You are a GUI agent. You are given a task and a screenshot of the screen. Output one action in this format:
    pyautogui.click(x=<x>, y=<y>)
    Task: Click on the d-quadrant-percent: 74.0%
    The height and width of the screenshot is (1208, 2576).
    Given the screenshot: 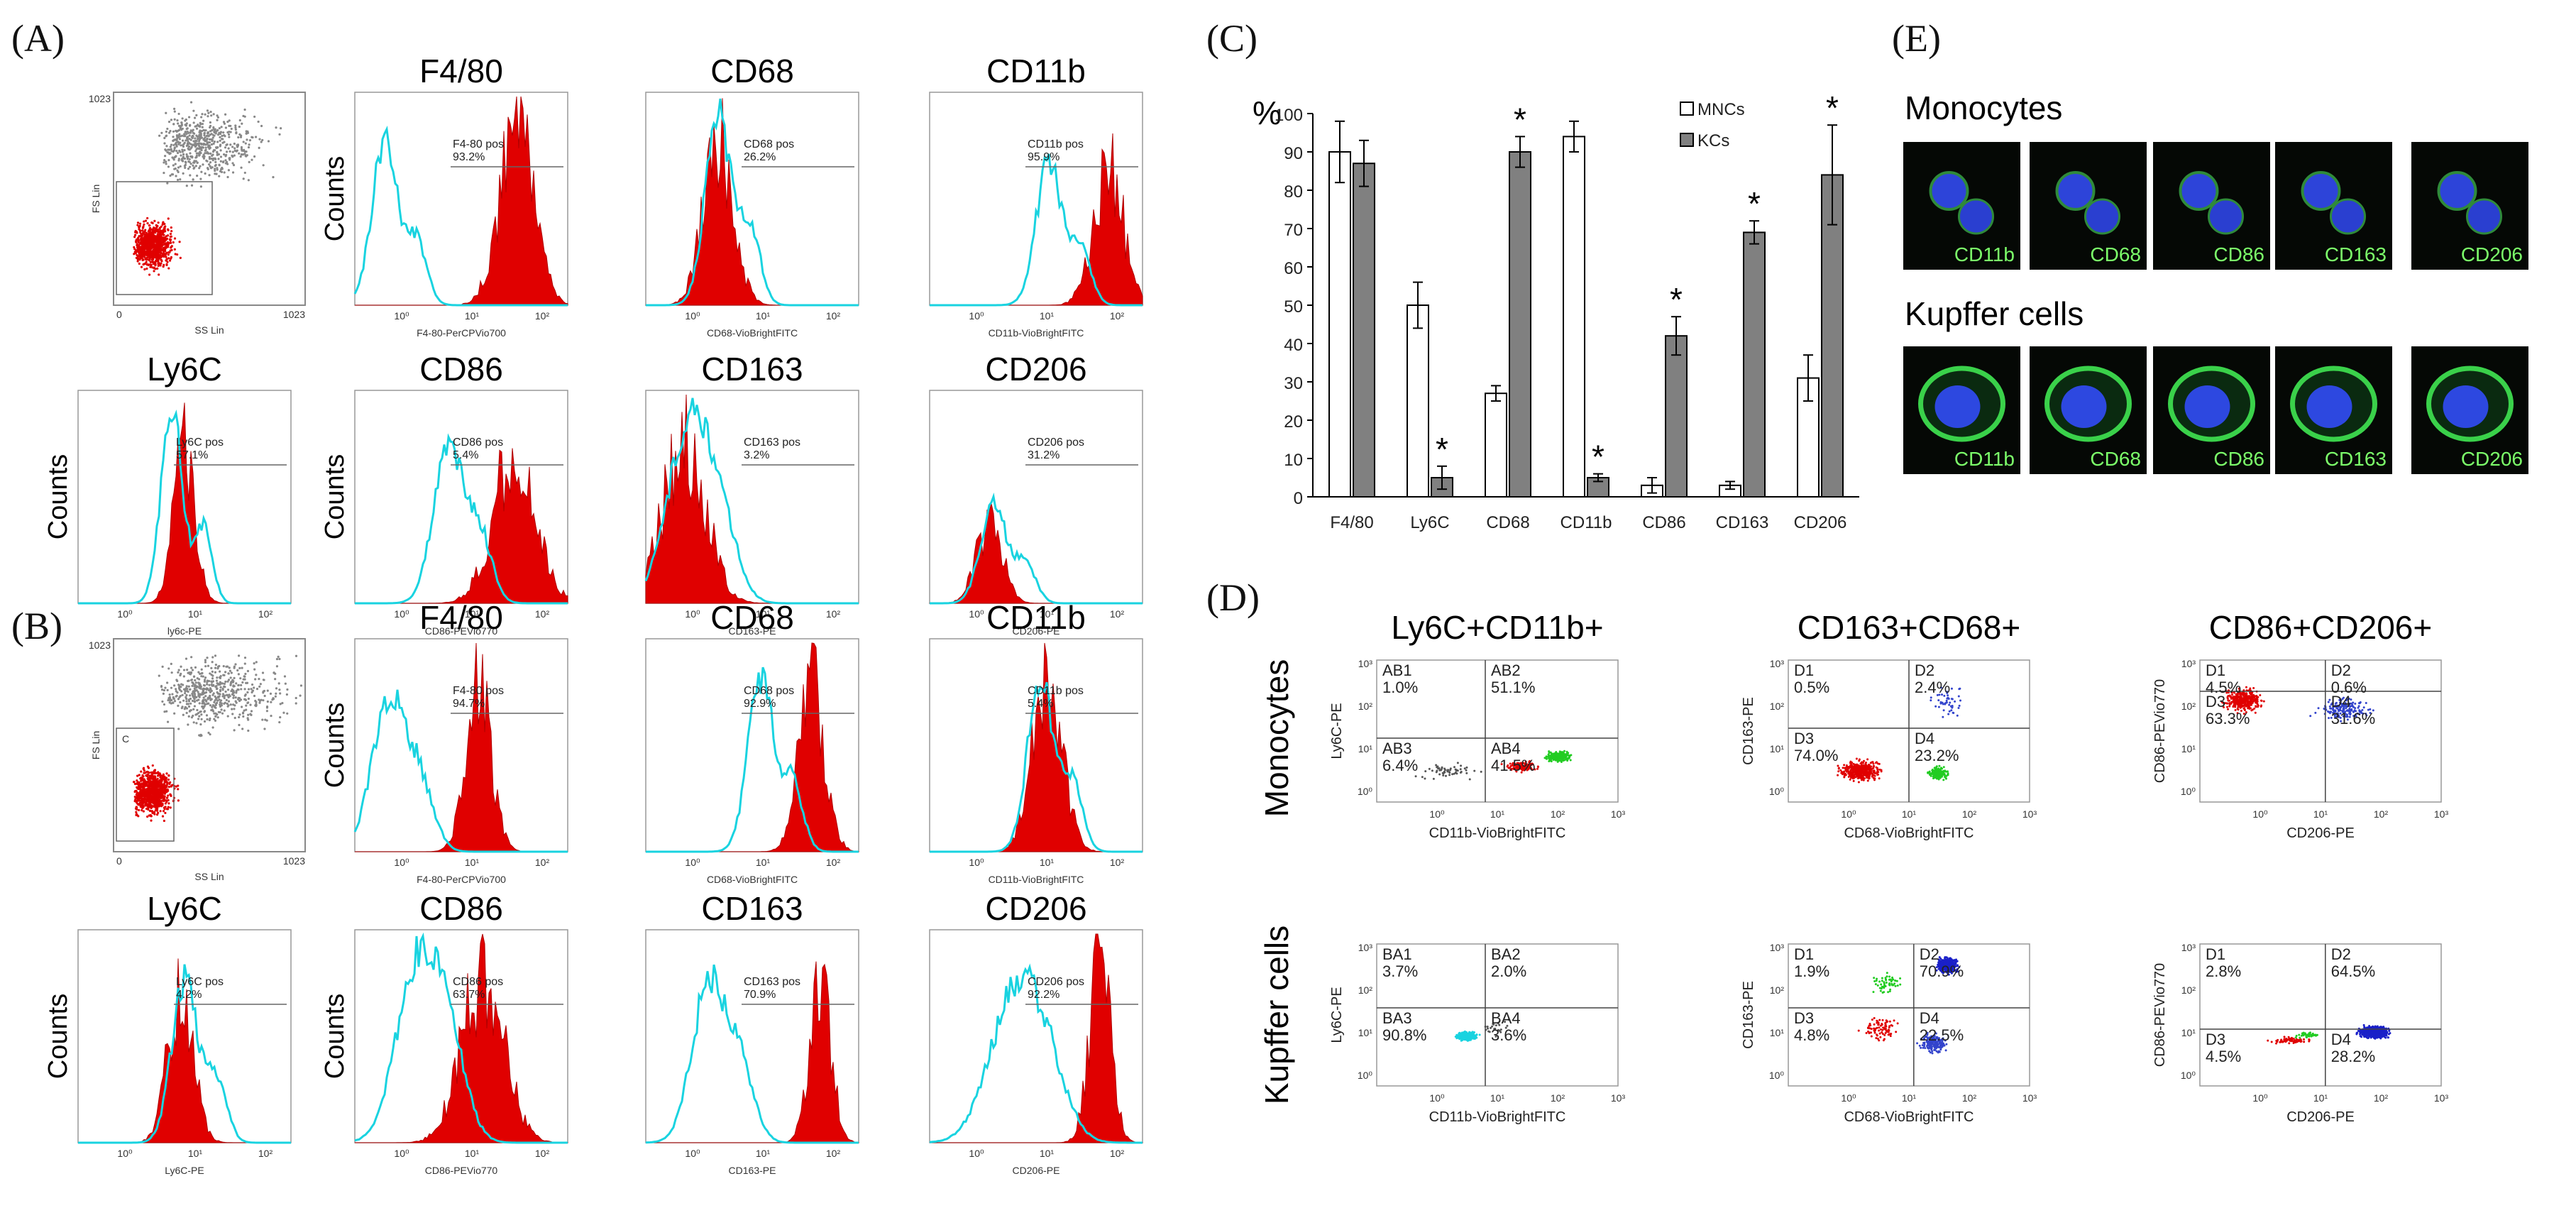 What is the action you would take?
    pyautogui.click(x=1816, y=755)
    